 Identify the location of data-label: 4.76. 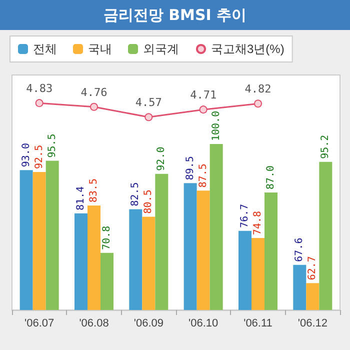
(94, 92).